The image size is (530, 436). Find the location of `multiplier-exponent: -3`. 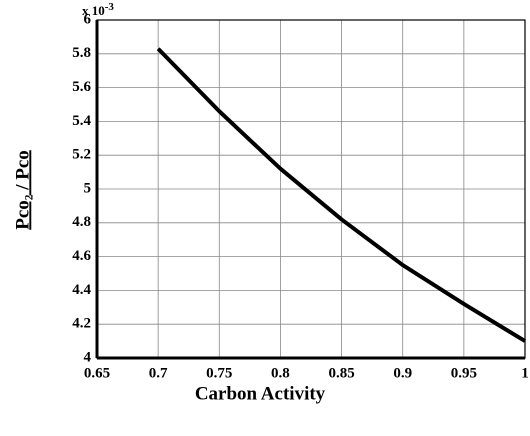

multiplier-exponent: -3 is located at coordinates (110, 7).